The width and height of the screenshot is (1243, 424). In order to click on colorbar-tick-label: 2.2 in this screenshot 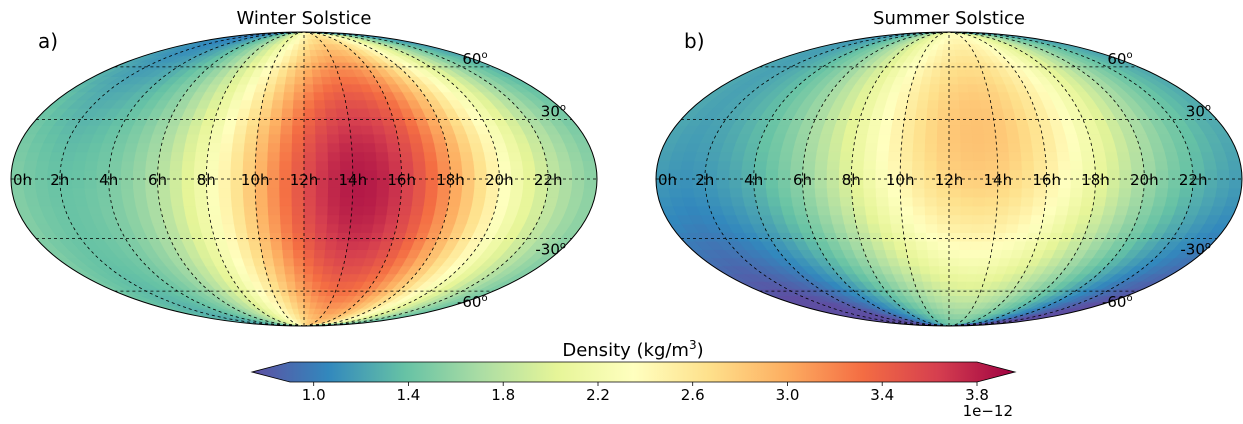, I will do `click(598, 395)`.